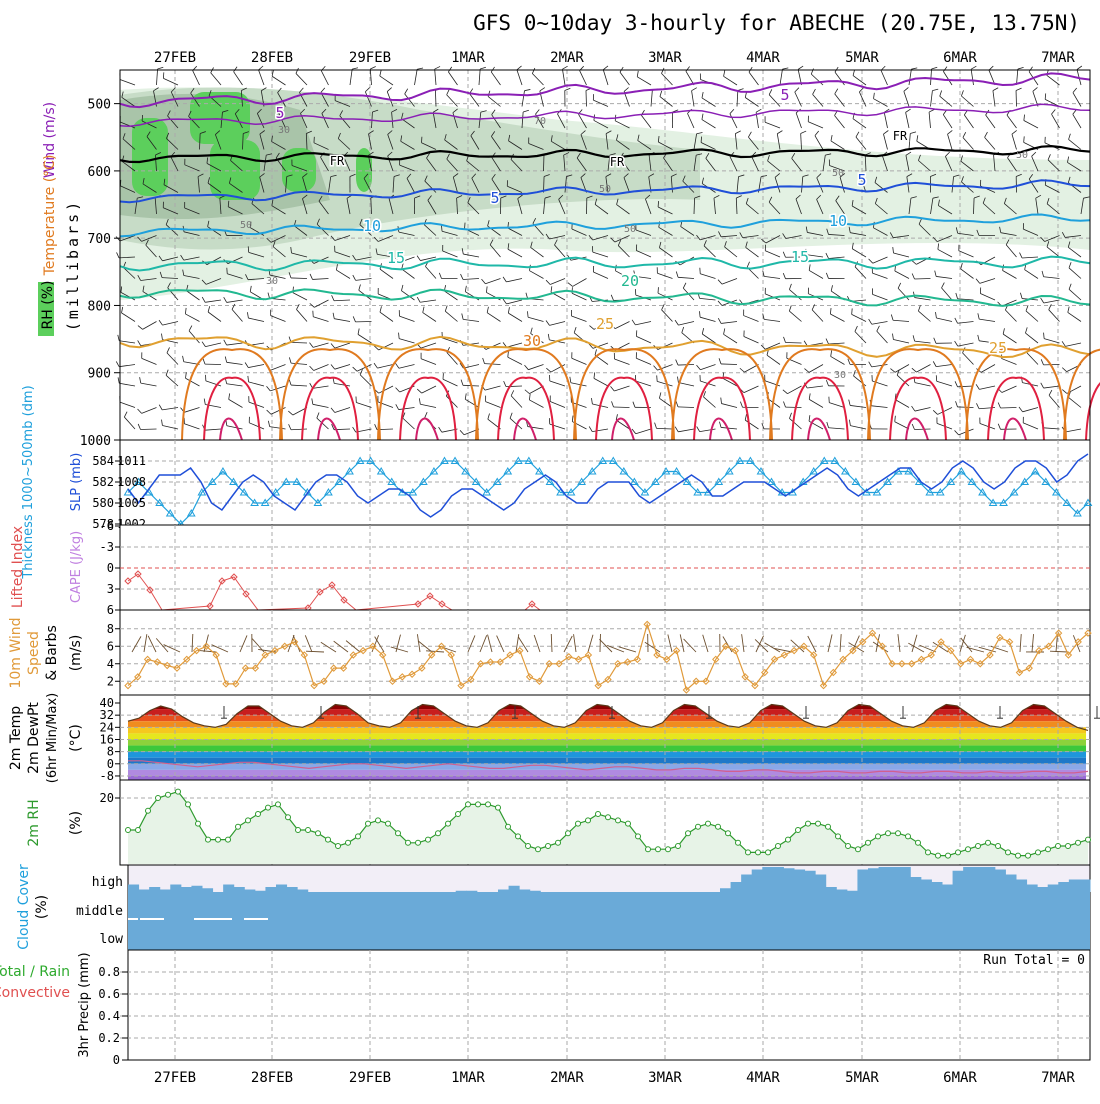 The width and height of the screenshot is (1100, 1104). What do you see at coordinates (109, 994) in the screenshot?
I see `tick-label: 0.6` at bounding box center [109, 994].